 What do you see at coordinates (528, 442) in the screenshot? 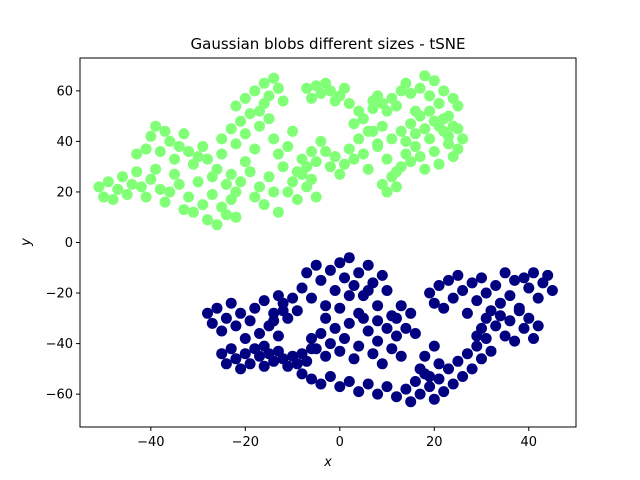
I see `x-tick-label: 40` at bounding box center [528, 442].